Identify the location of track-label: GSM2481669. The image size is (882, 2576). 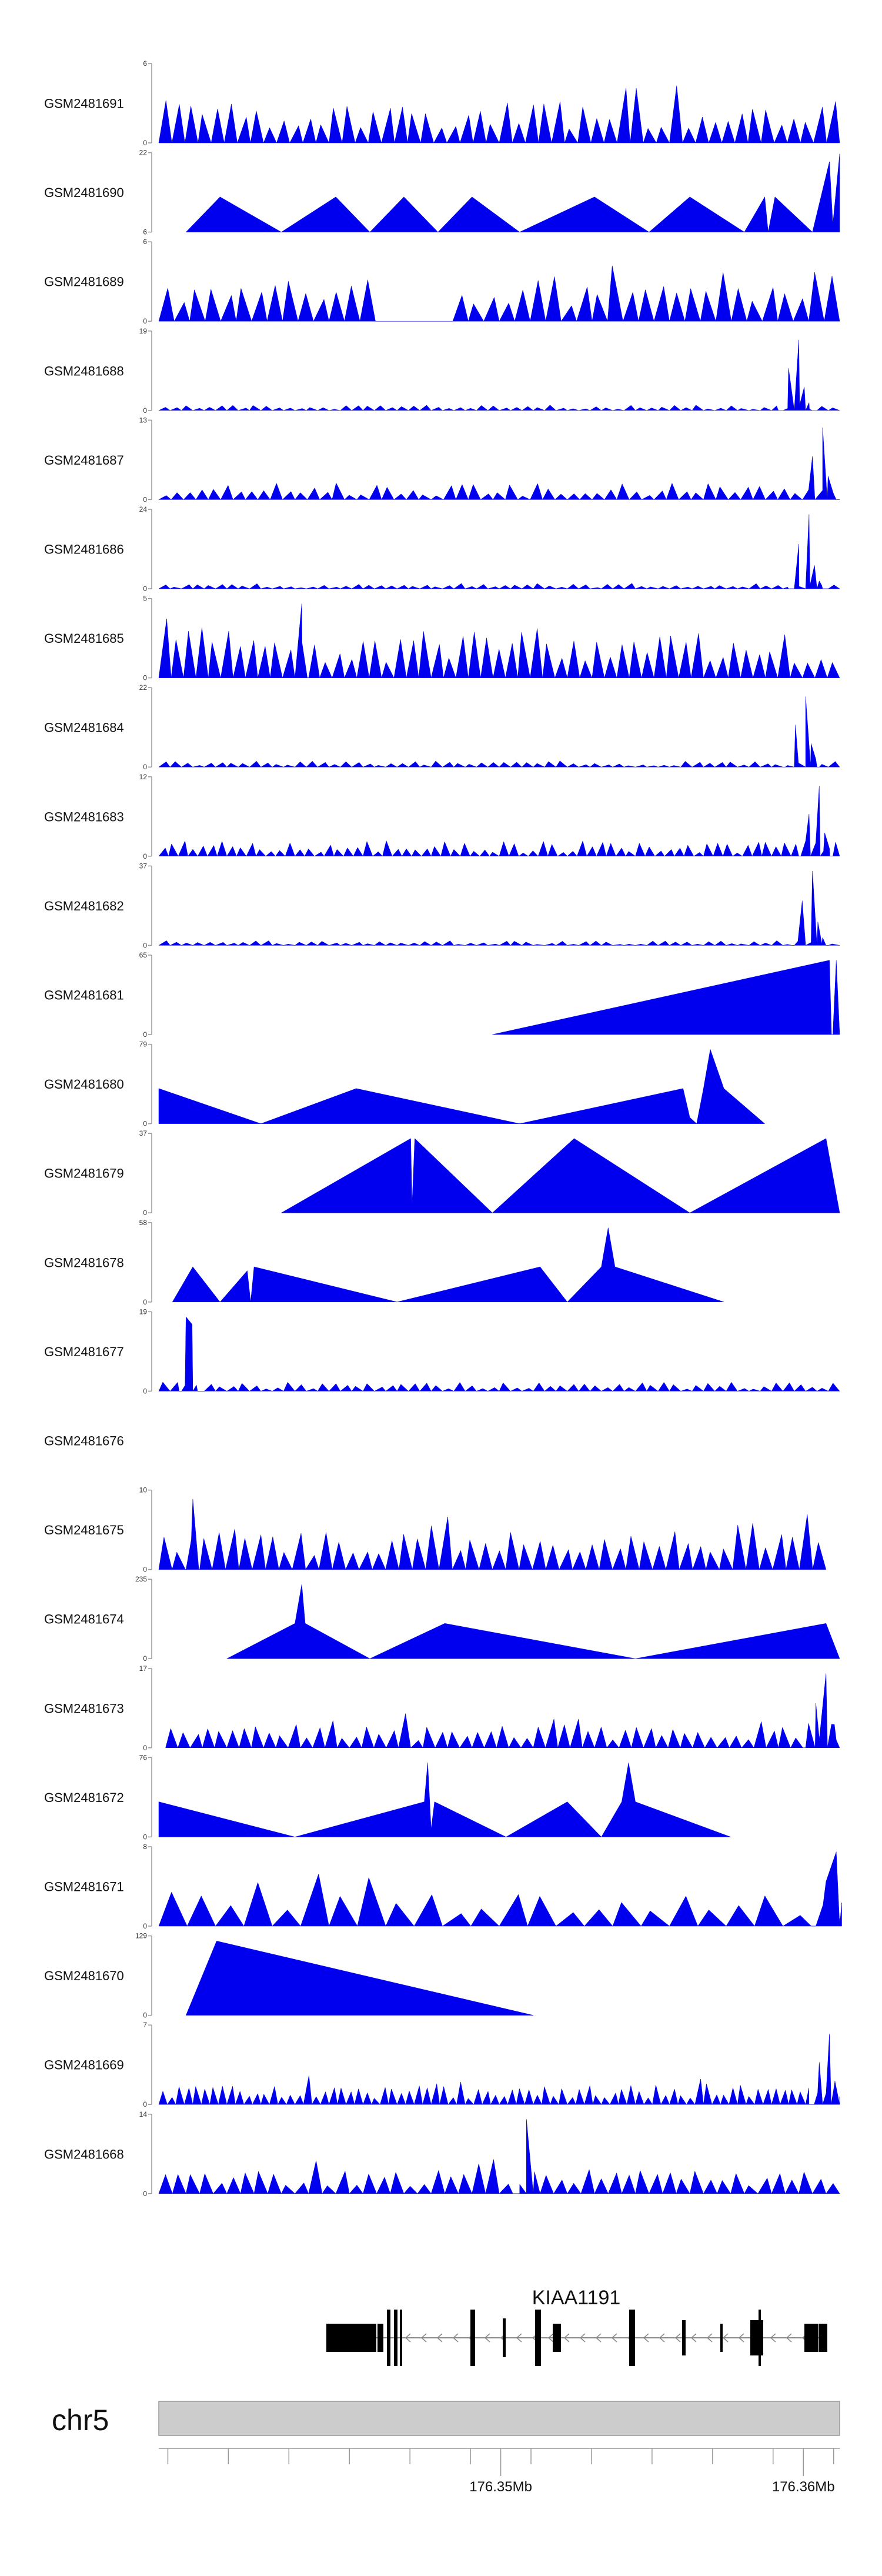
(84, 2065).